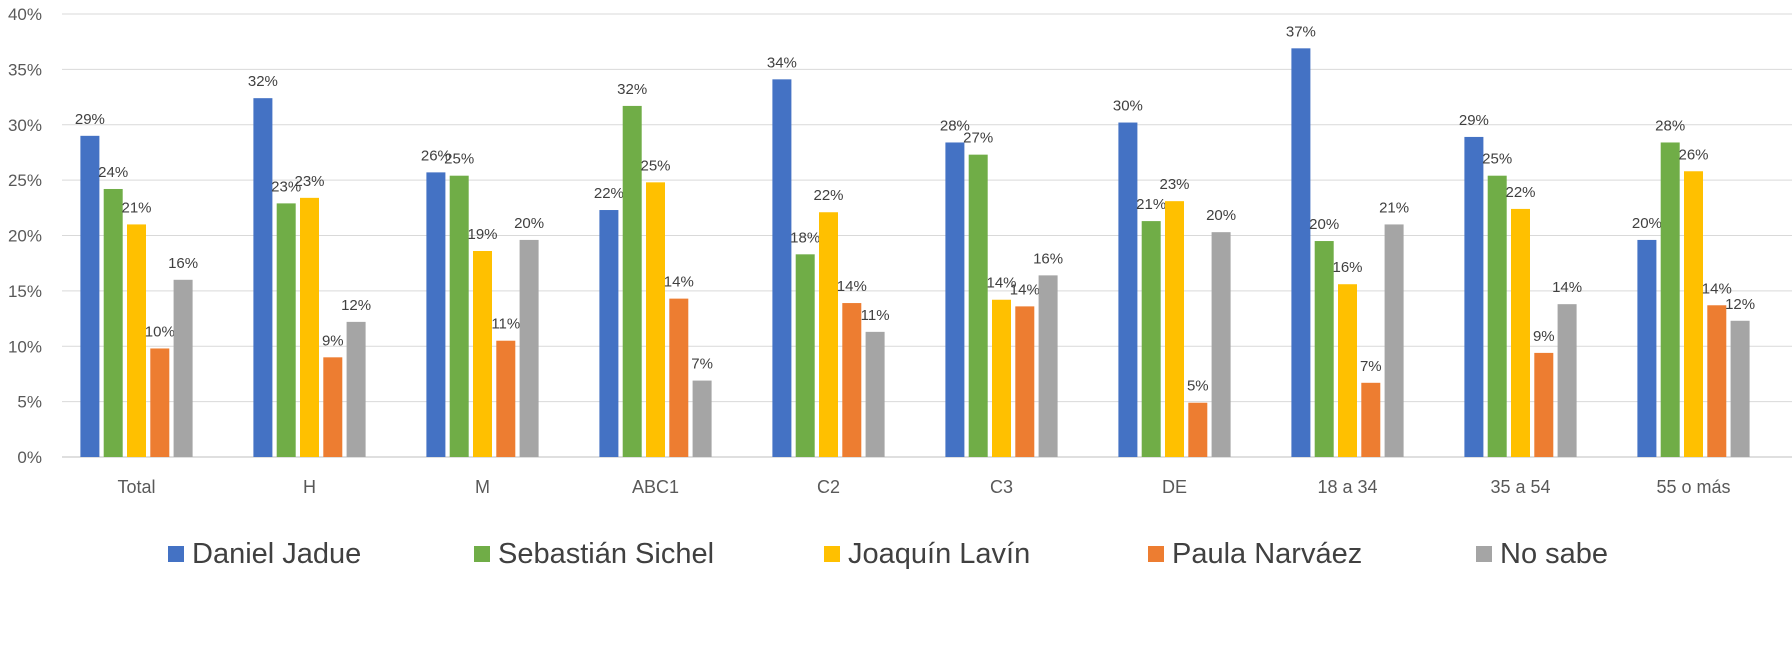 Image resolution: width=1792 pixels, height=652 pixels. I want to click on data-label: 19%, so click(482, 234).